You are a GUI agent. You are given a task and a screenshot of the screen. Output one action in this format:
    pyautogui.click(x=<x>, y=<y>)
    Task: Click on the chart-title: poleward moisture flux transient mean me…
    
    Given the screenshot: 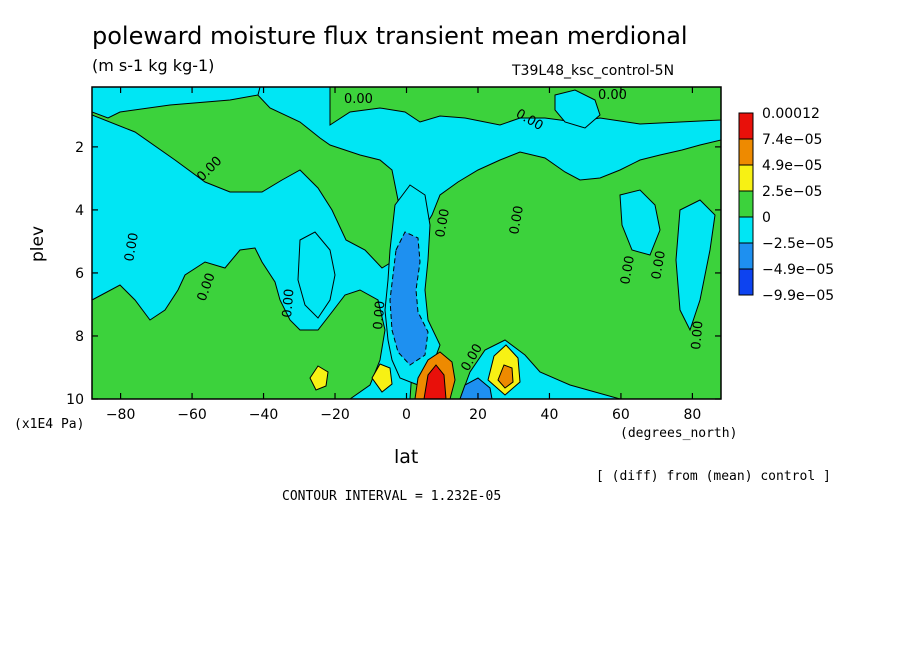 What is the action you would take?
    pyautogui.click(x=390, y=36)
    